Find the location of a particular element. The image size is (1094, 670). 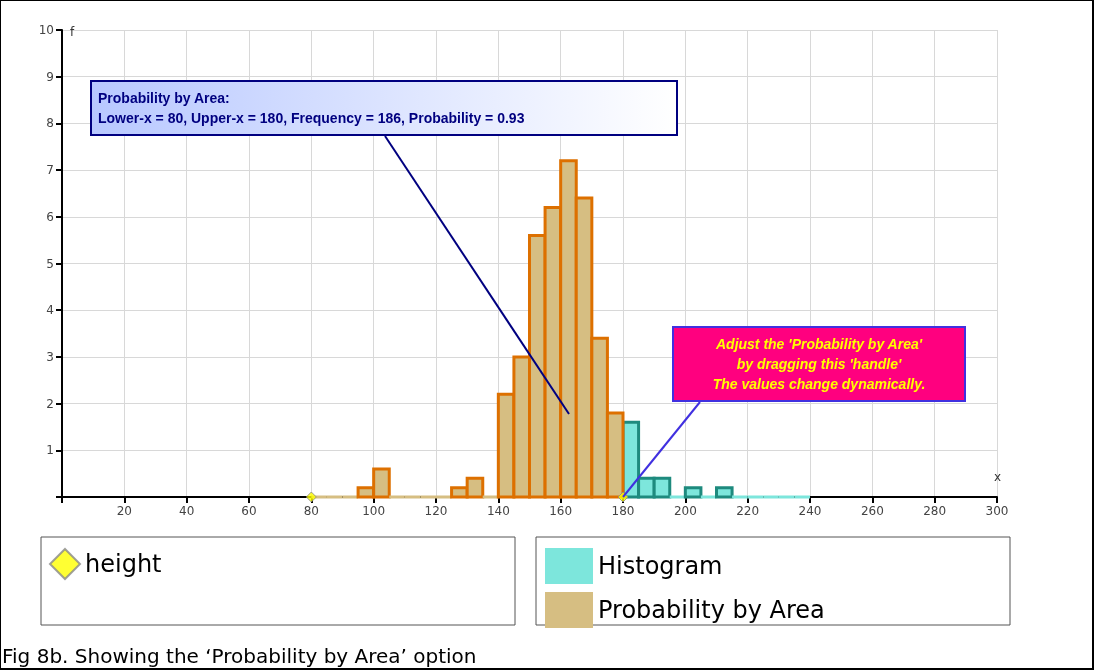

x-tick-label: 140 is located at coordinates (498, 511).